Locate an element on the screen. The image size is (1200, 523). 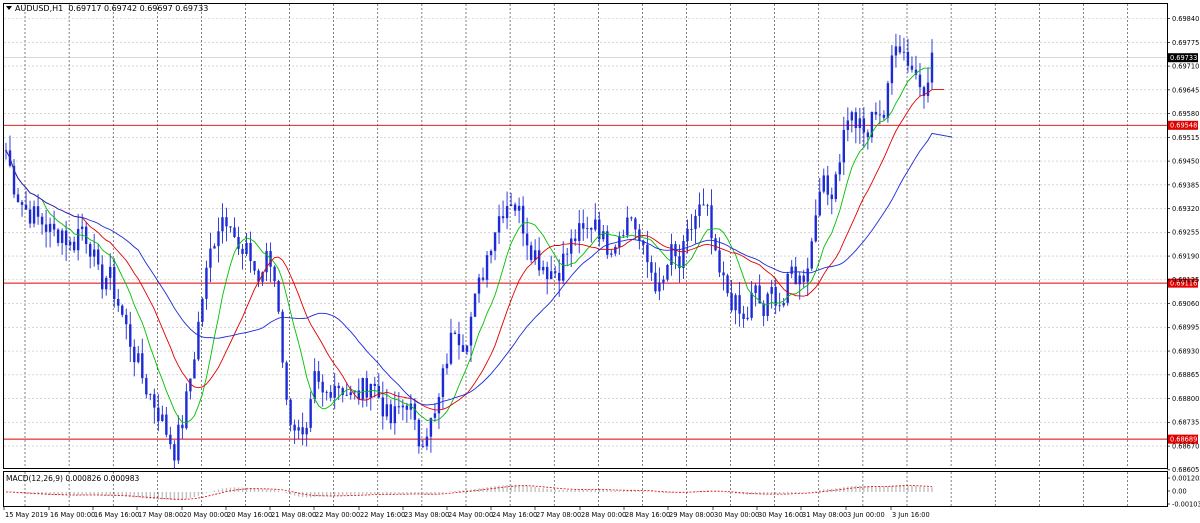
price-tick-label: 0.68995 is located at coordinates (1185, 328).